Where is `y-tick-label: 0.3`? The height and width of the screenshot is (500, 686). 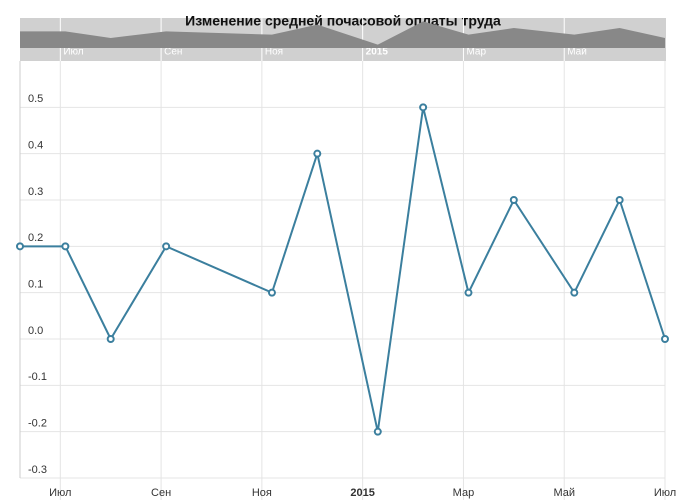 y-tick-label: 0.3 is located at coordinates (35, 192).